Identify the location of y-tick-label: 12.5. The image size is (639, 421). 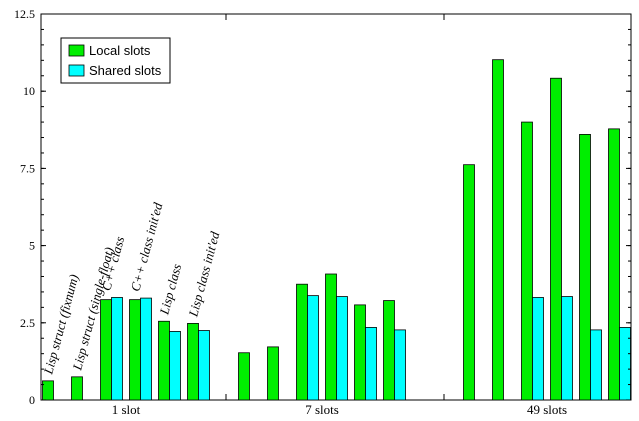
(24, 14).